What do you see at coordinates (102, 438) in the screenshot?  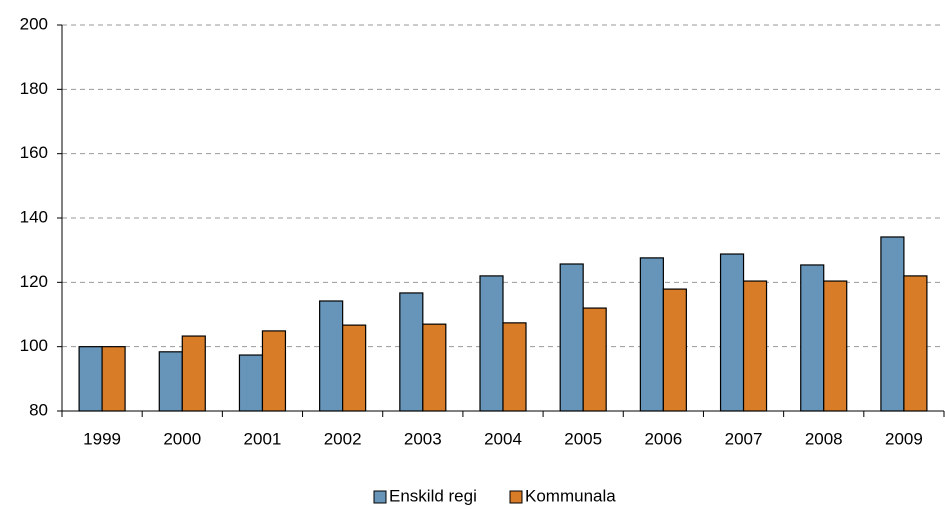 I see `x-tick-label: 1999` at bounding box center [102, 438].